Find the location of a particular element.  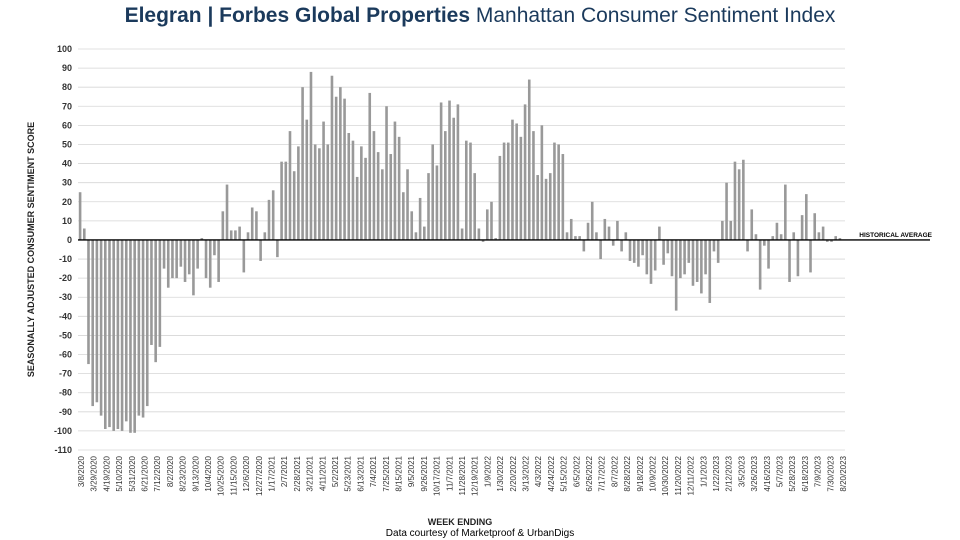

y-tick-label: -80 is located at coordinates (65, 393).